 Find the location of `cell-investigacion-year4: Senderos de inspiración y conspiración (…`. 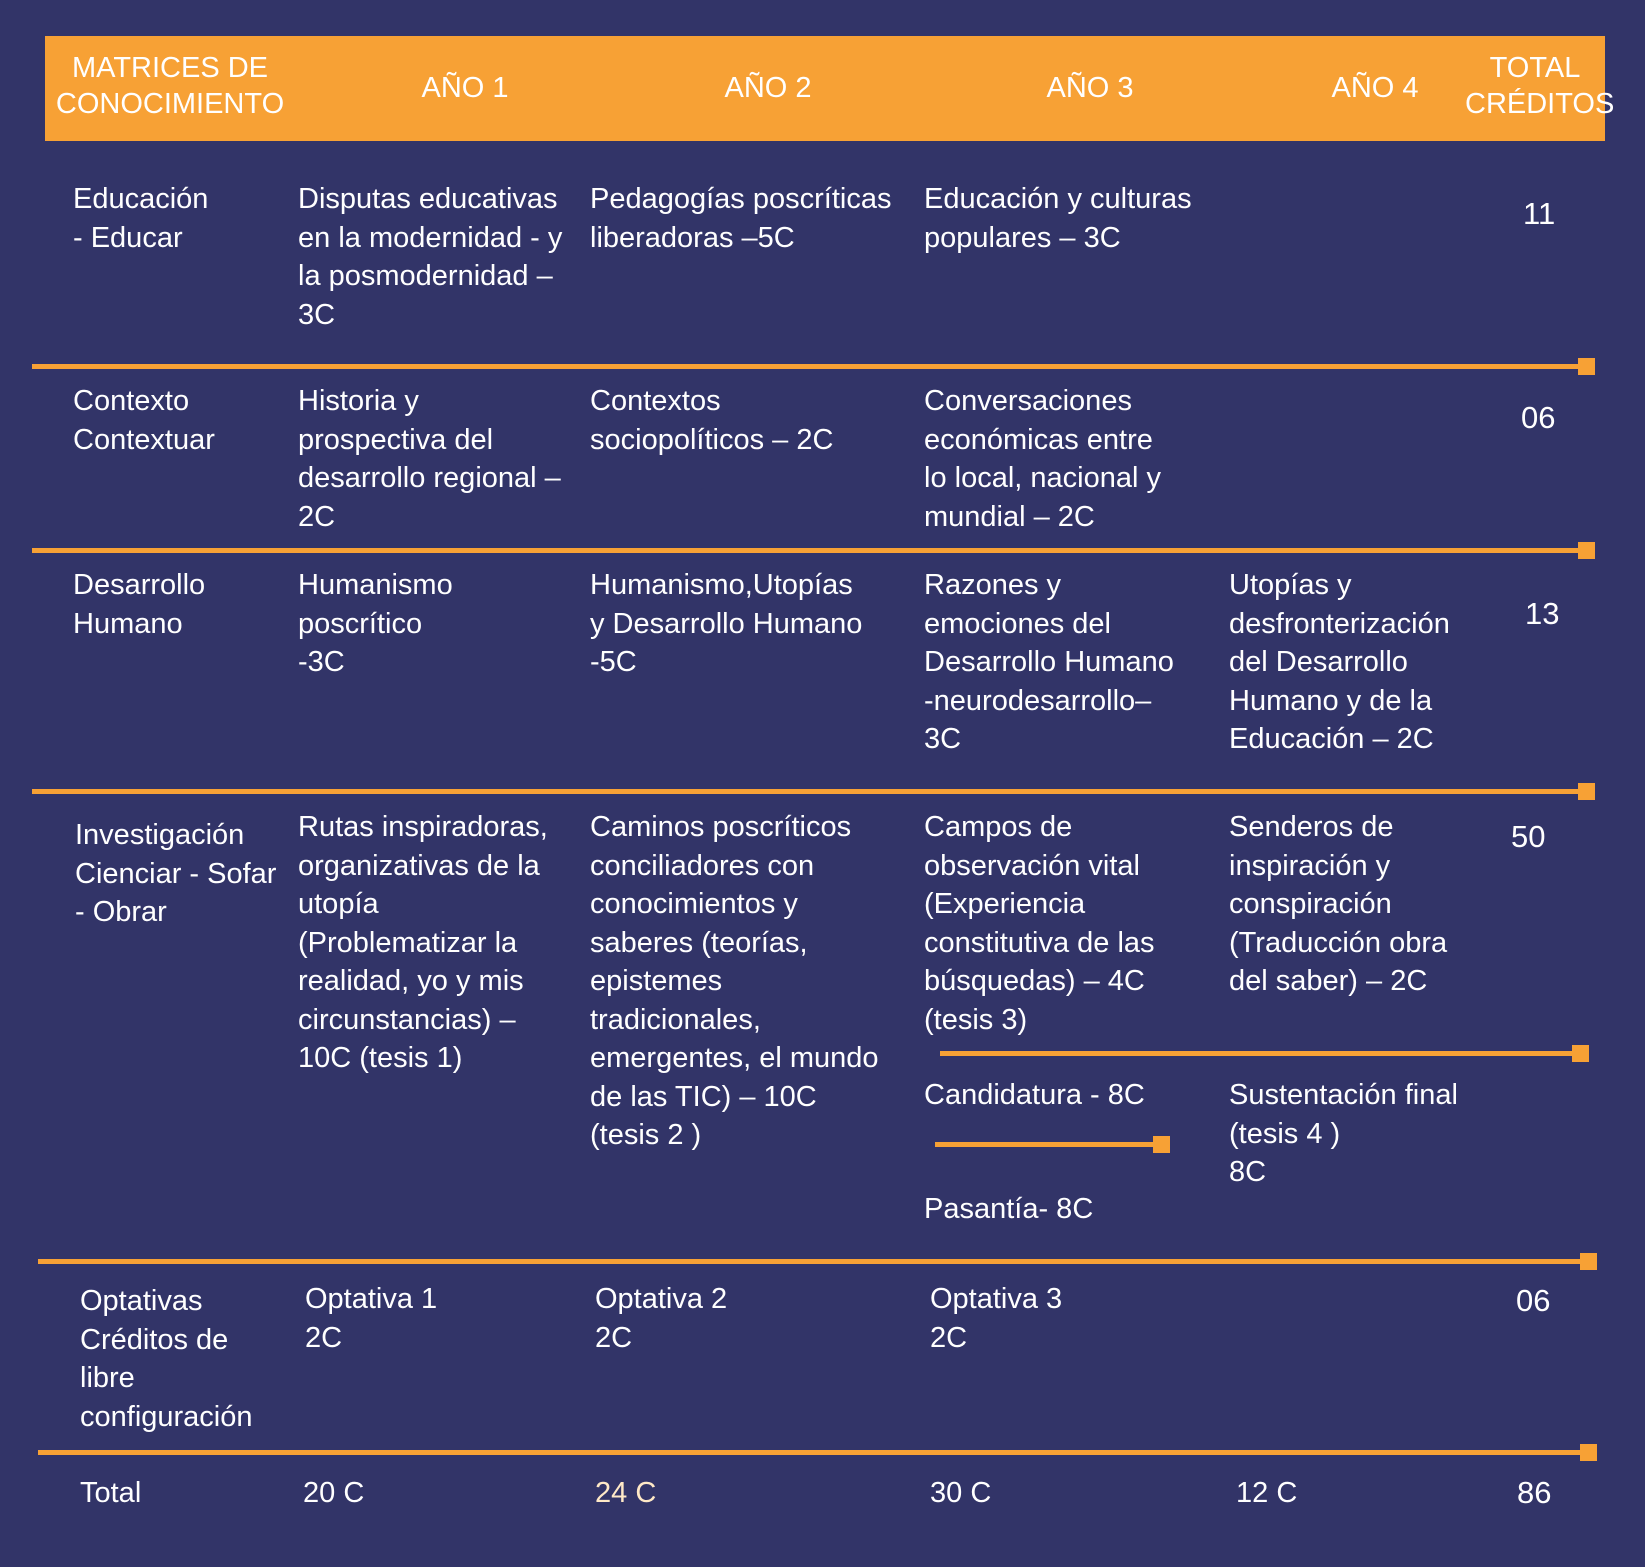

cell-investigacion-year4: Senderos de inspiración y conspiración (… is located at coordinates (1338, 904).